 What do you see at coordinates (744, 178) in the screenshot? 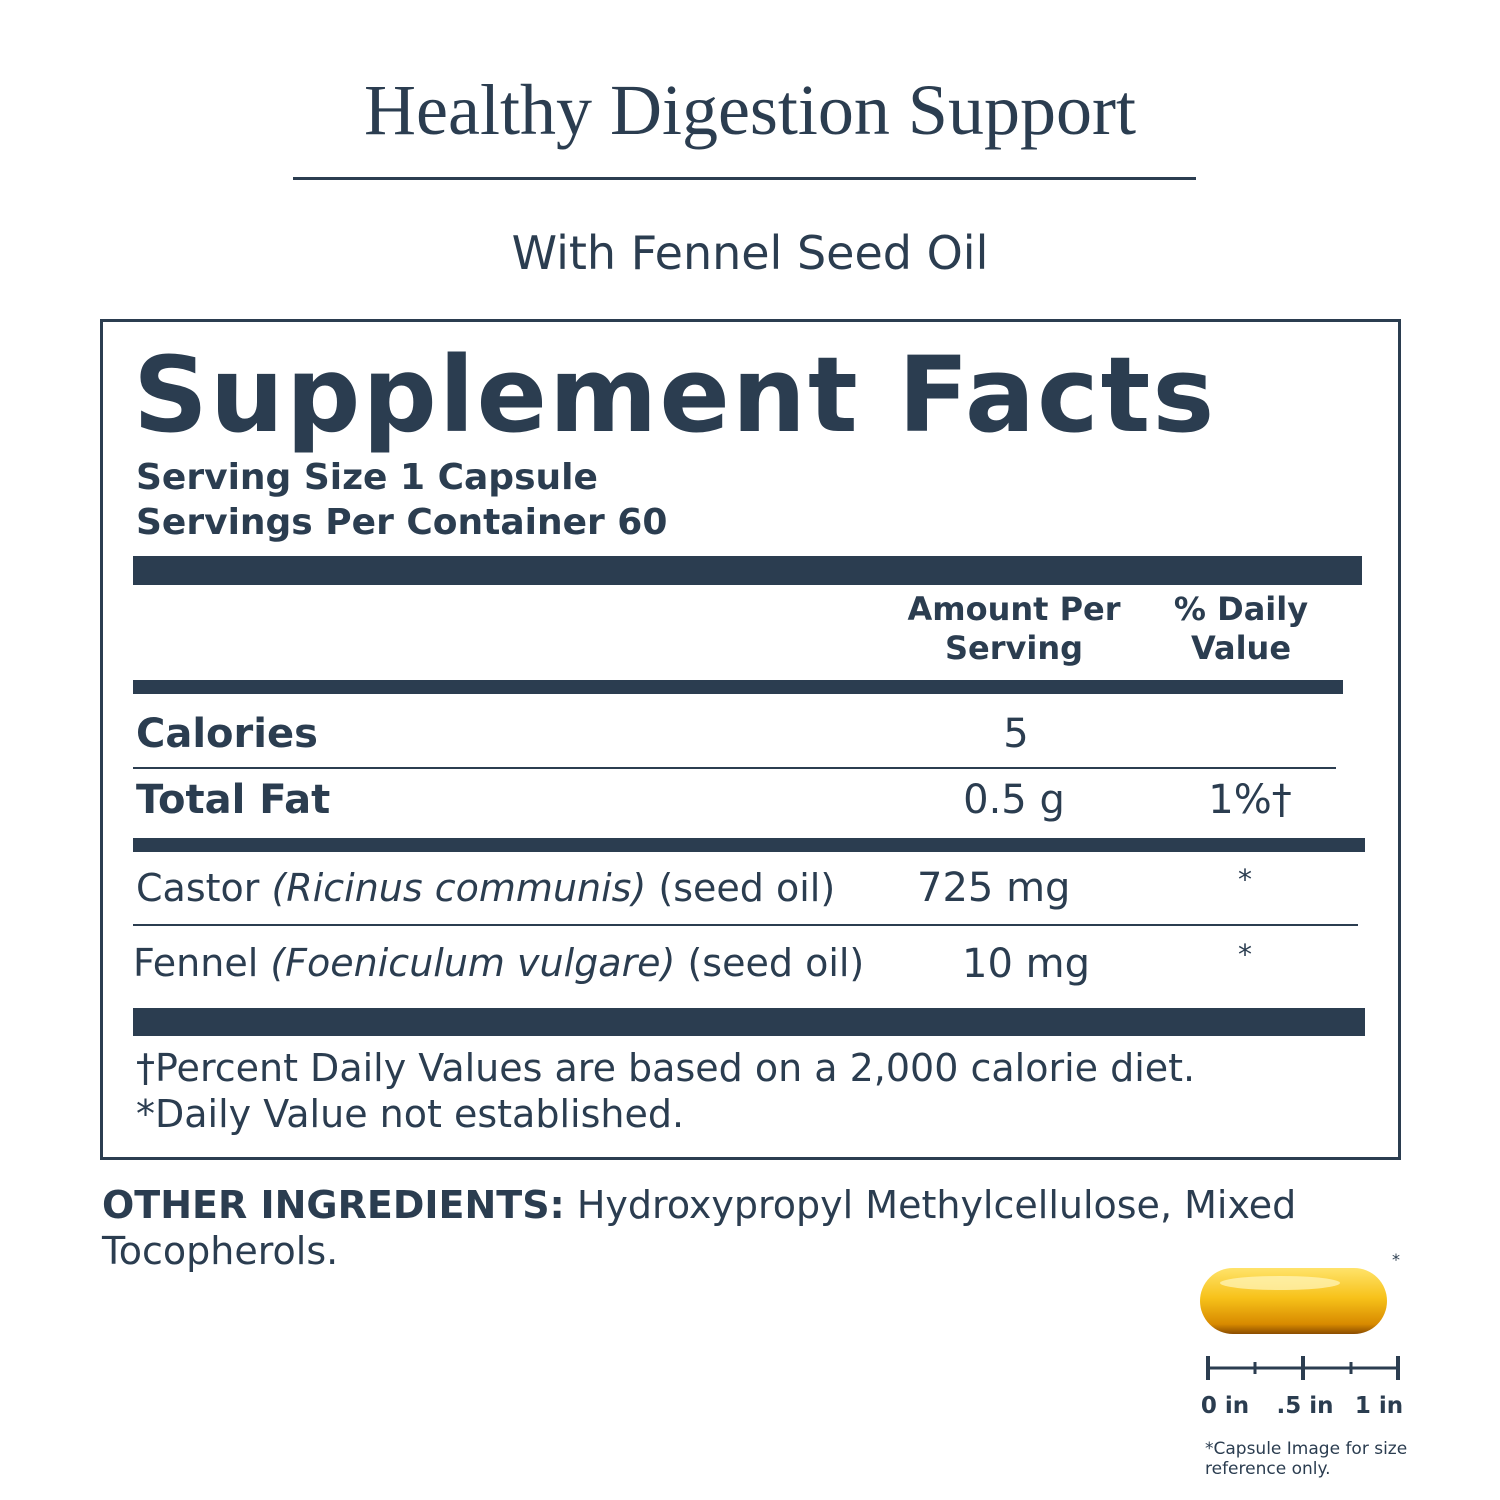
I see `title-rule` at bounding box center [744, 178].